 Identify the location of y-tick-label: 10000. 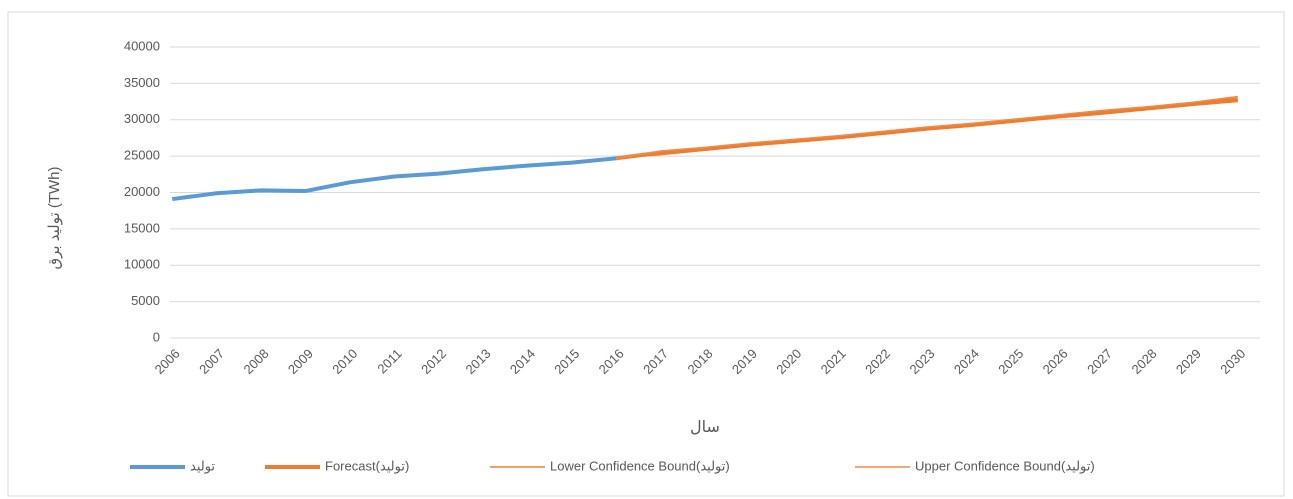
(142, 264).